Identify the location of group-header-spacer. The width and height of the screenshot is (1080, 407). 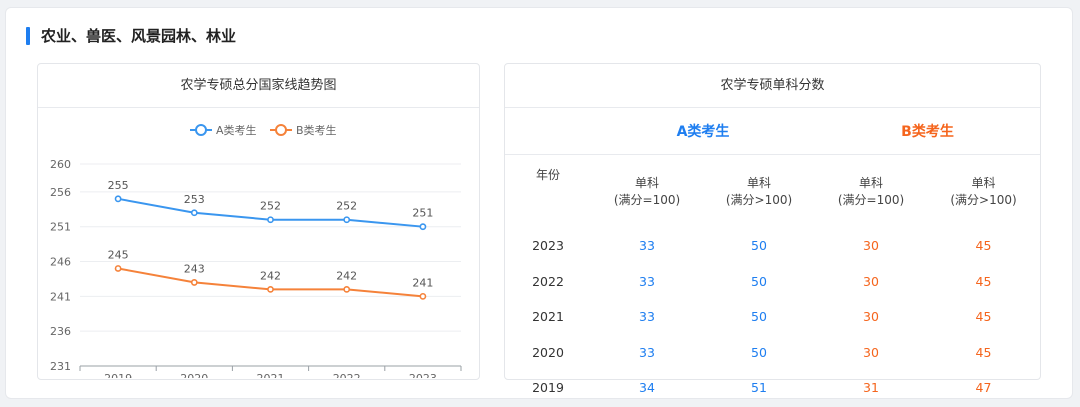
(548, 131).